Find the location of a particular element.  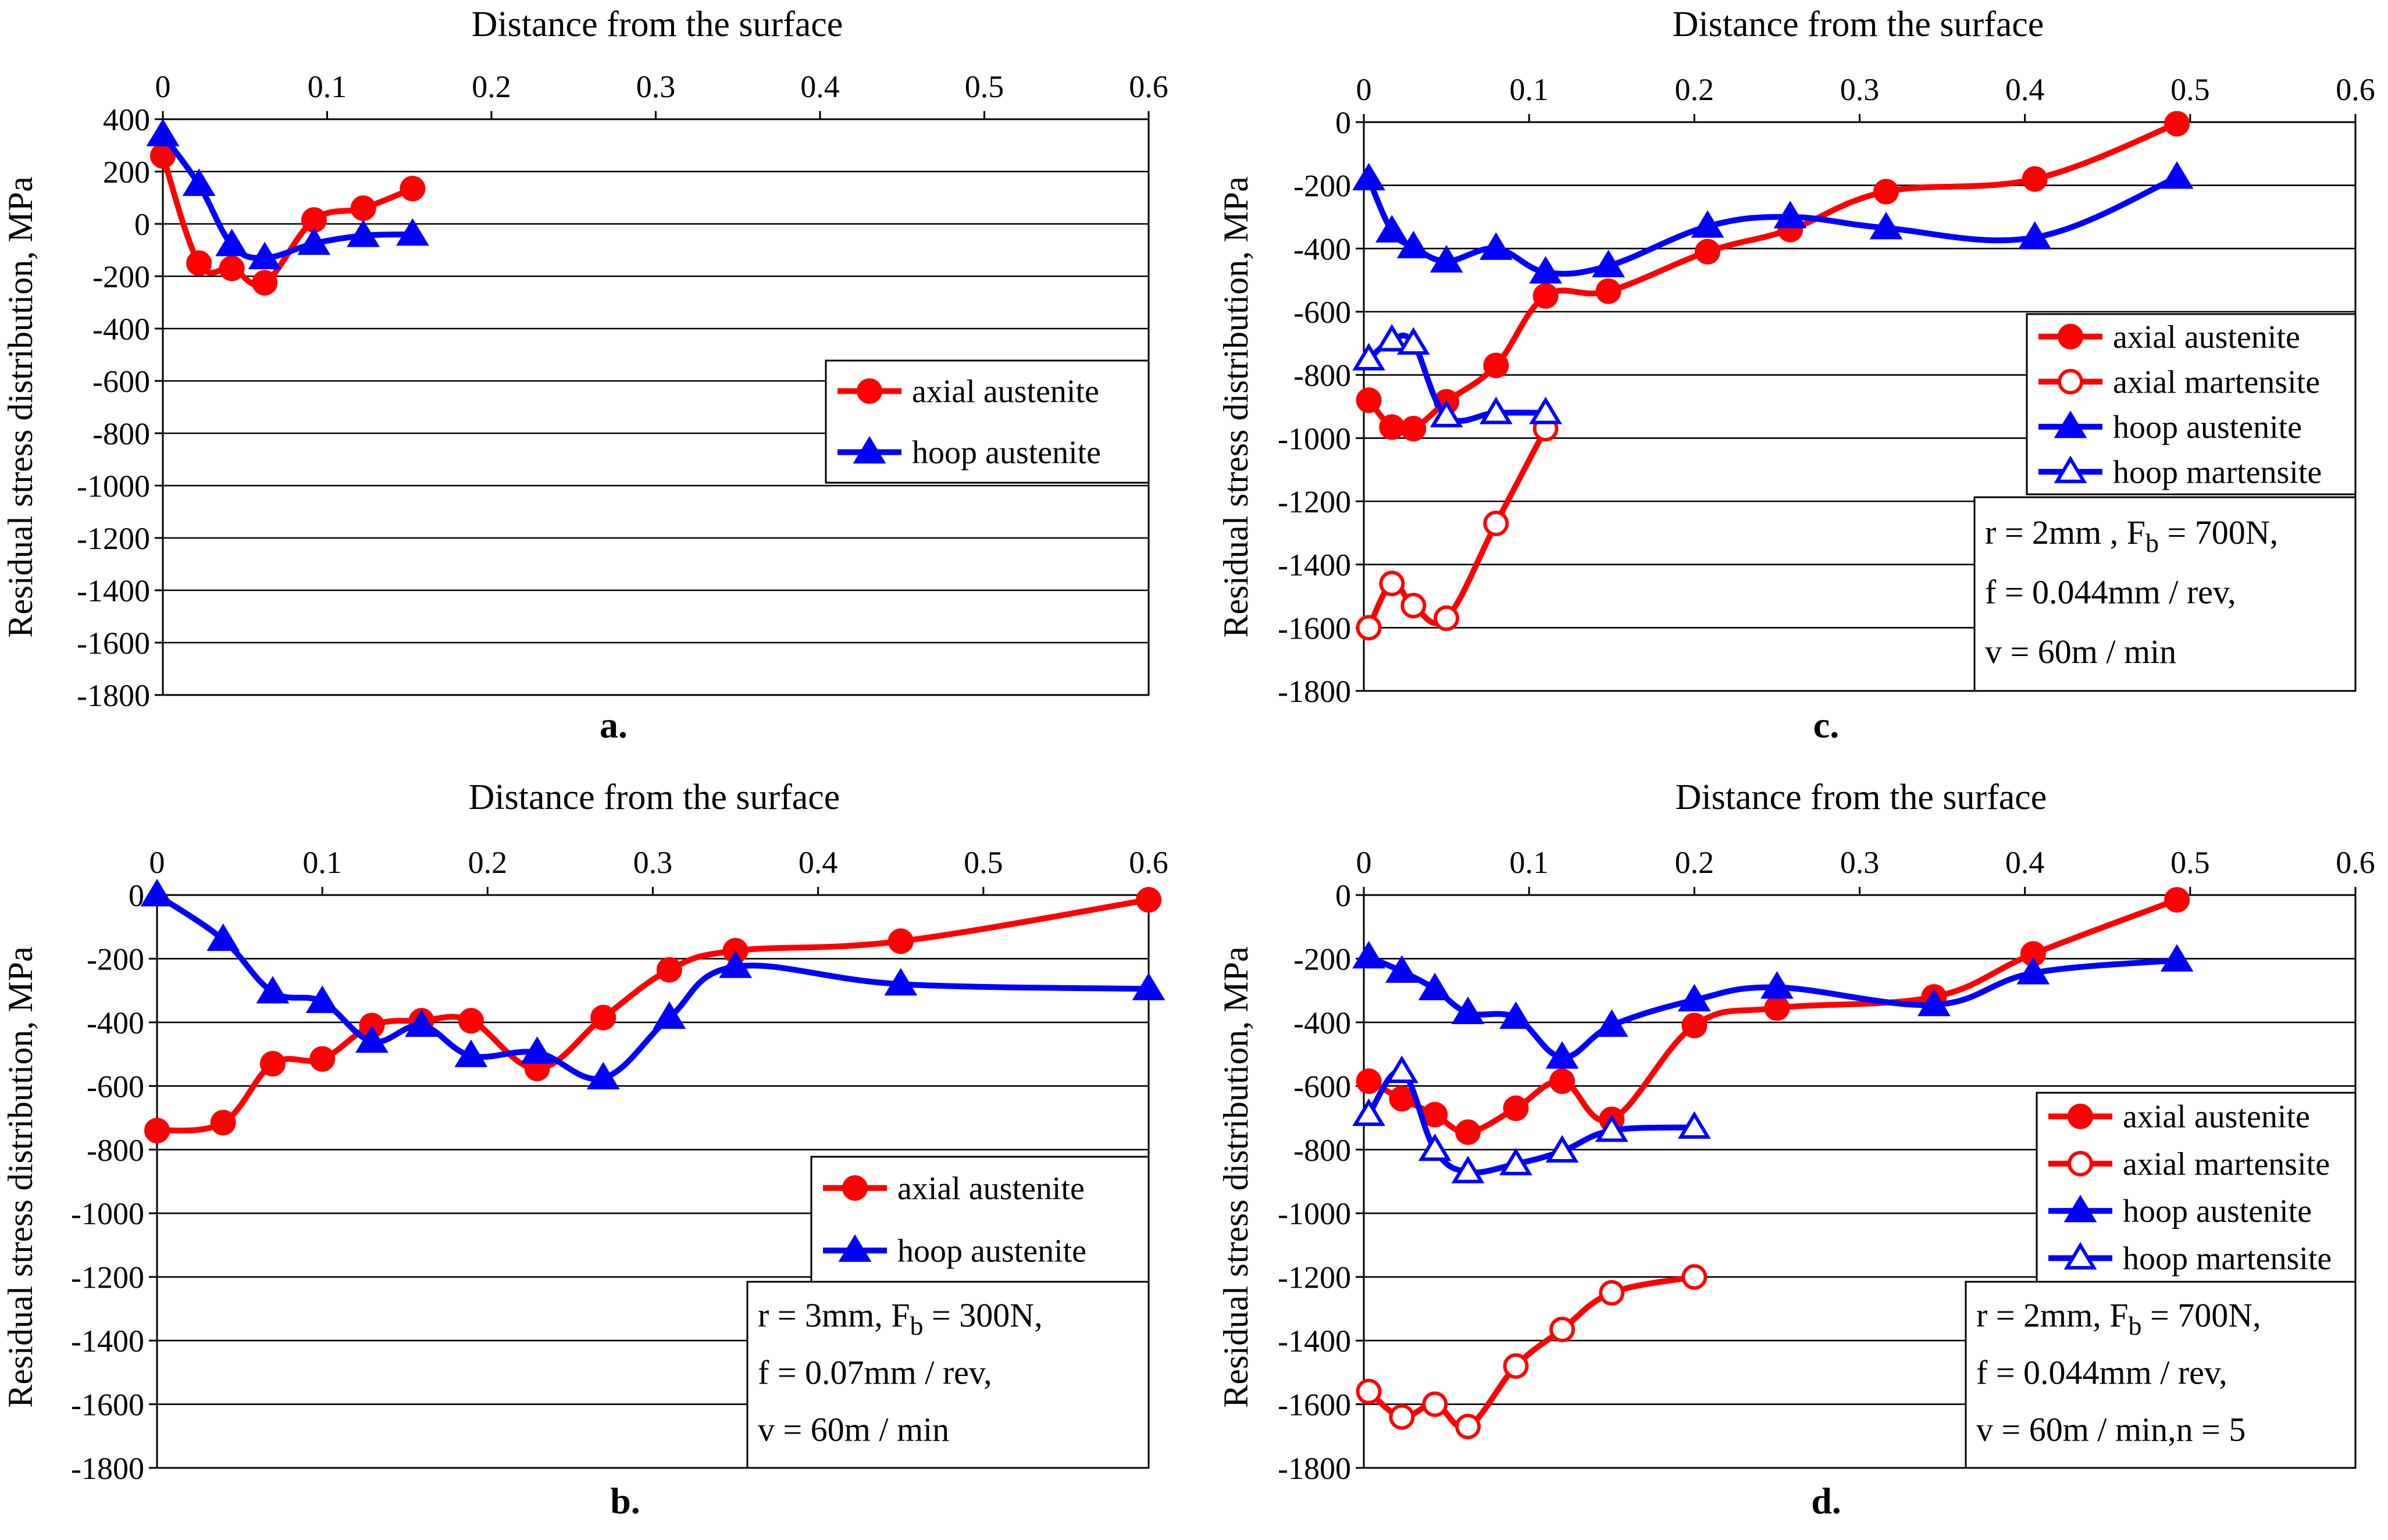

legend-label: axial austenite is located at coordinates (991, 1189).